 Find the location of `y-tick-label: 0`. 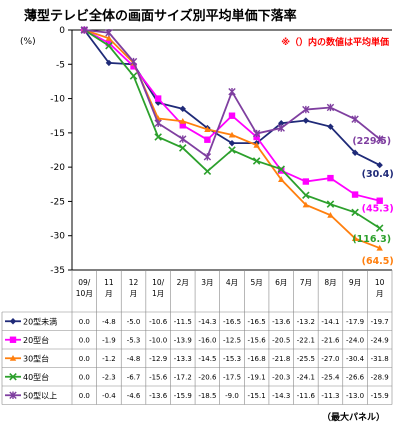

y-tick-label: 0 is located at coordinates (62, 31).